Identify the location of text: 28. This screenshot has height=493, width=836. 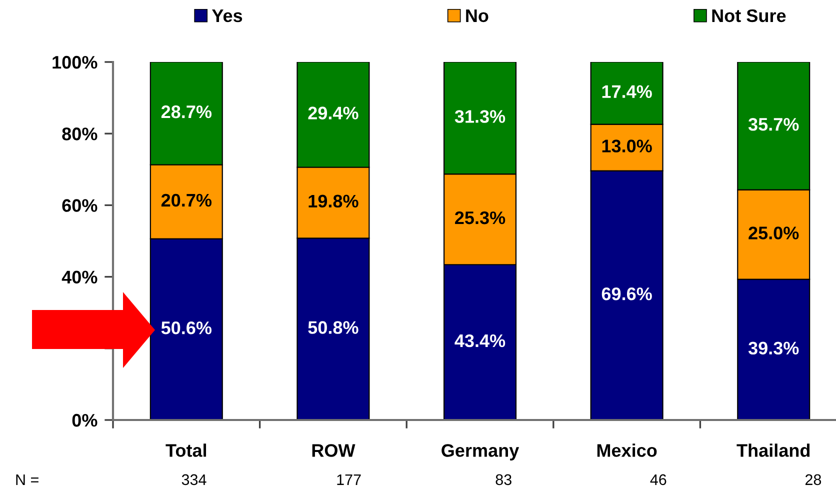
(813, 480).